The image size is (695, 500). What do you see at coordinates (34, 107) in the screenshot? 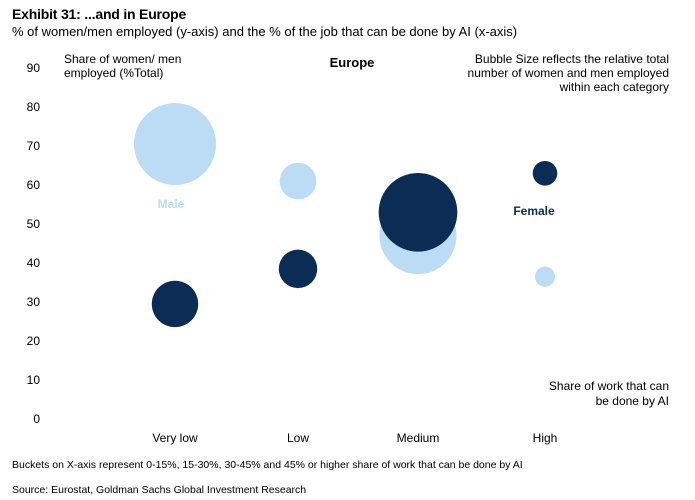
I see `y-tick-label: 80` at bounding box center [34, 107].